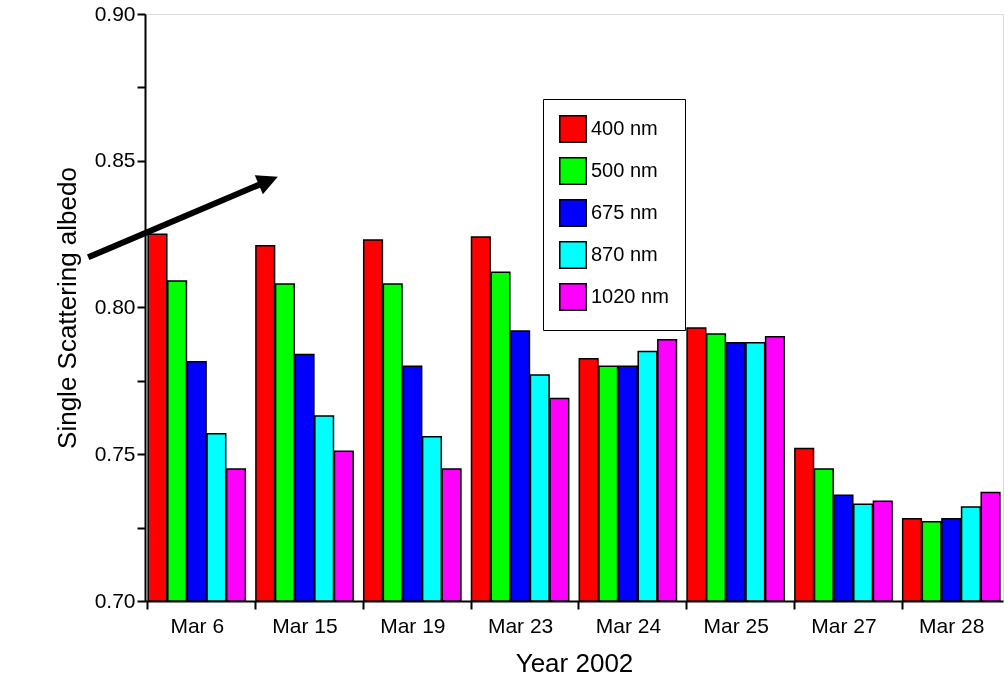 This screenshot has height=695, width=1005. I want to click on legend-label: 675 nm, so click(624, 212).